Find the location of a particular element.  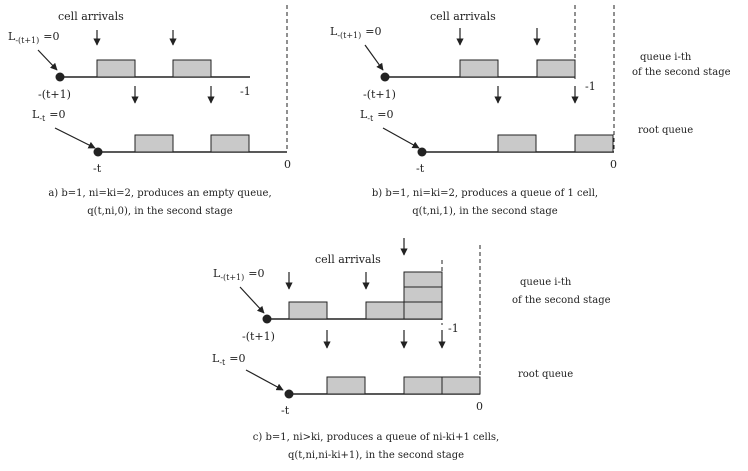

panel-c-upper-L-label: L-(t+1) =0 is located at coordinates (238, 274).